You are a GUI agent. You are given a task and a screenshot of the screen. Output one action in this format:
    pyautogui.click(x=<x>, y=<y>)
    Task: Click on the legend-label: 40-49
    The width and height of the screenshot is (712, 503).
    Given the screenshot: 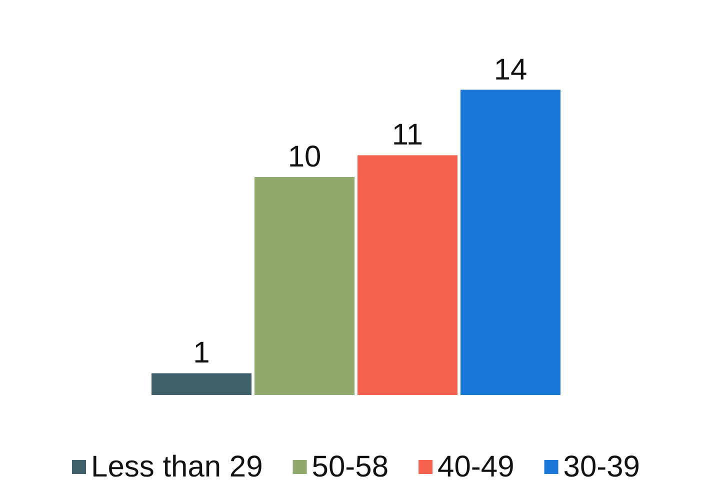 What is the action you would take?
    pyautogui.click(x=476, y=467)
    